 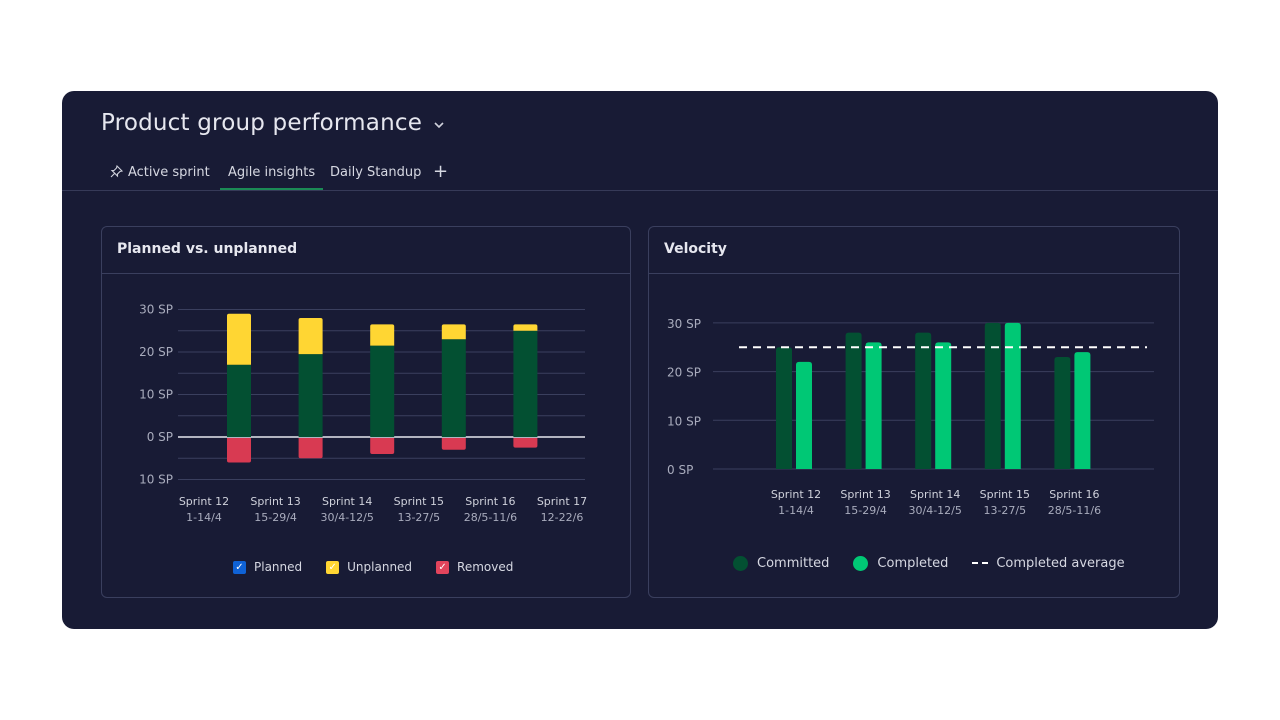 What do you see at coordinates (380, 567) in the screenshot?
I see `legend-label: Unplanned` at bounding box center [380, 567].